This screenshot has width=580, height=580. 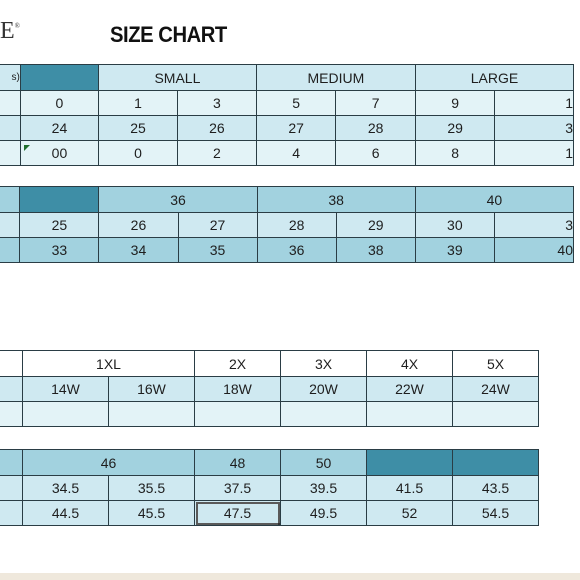 What do you see at coordinates (336, 199) in the screenshot?
I see `group-header-38: 38` at bounding box center [336, 199].